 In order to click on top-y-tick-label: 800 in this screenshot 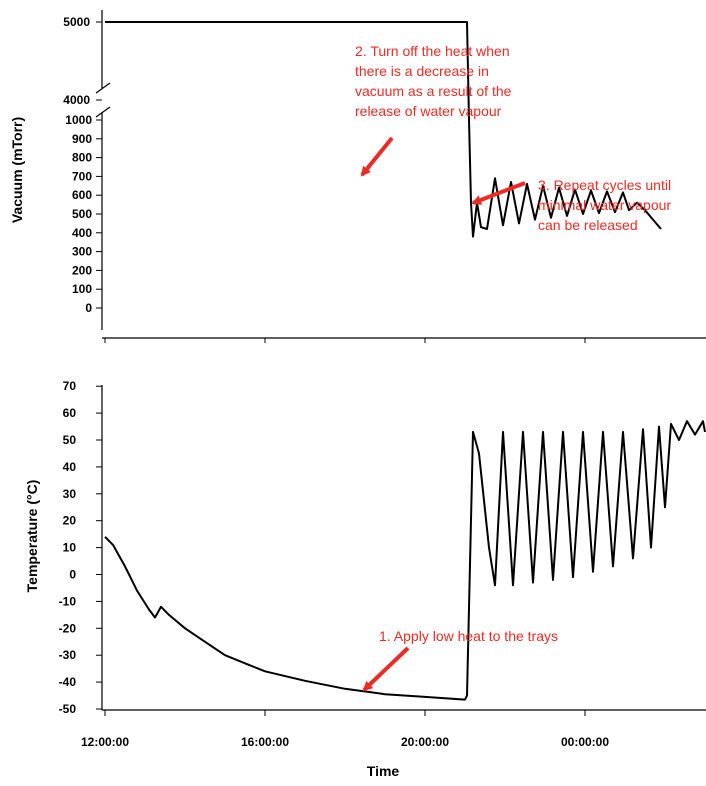, I will do `click(82, 158)`.